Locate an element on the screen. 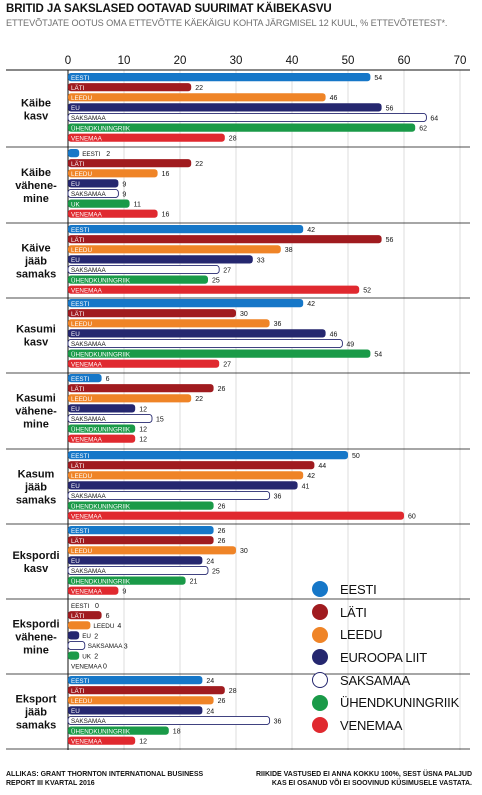 This screenshot has width=482, height=795. value-label: 50 is located at coordinates (356, 456).